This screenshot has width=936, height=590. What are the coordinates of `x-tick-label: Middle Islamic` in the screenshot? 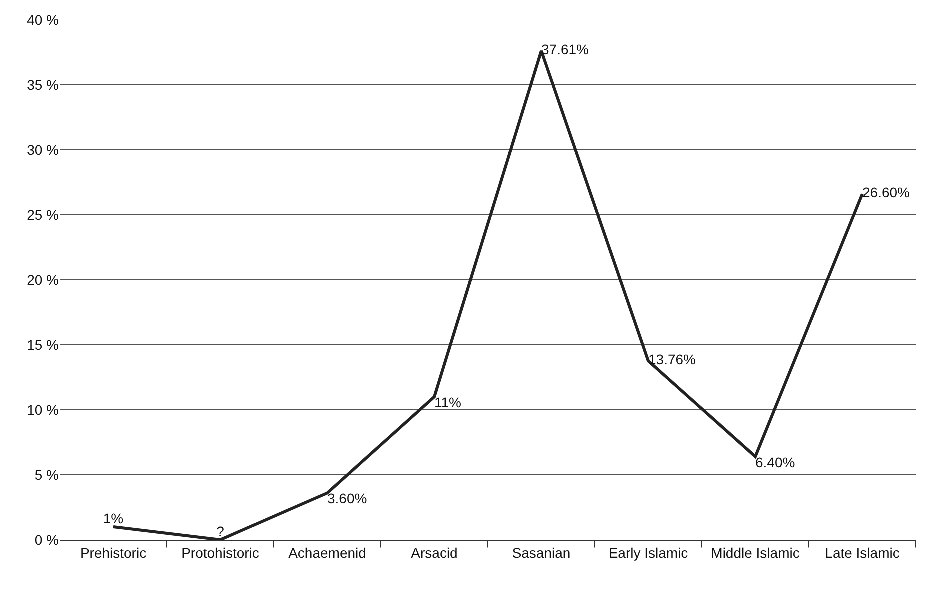 It's located at (755, 552).